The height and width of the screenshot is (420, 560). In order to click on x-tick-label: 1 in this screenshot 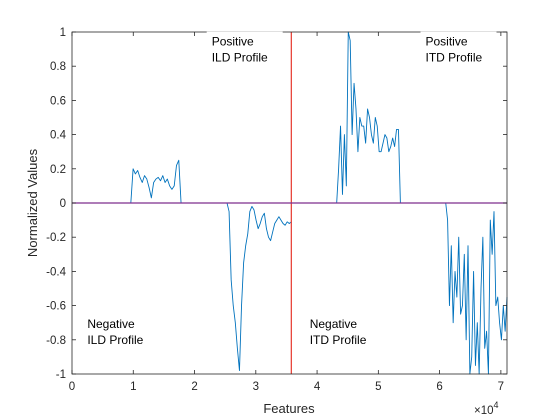, I will do `click(133, 387)`.